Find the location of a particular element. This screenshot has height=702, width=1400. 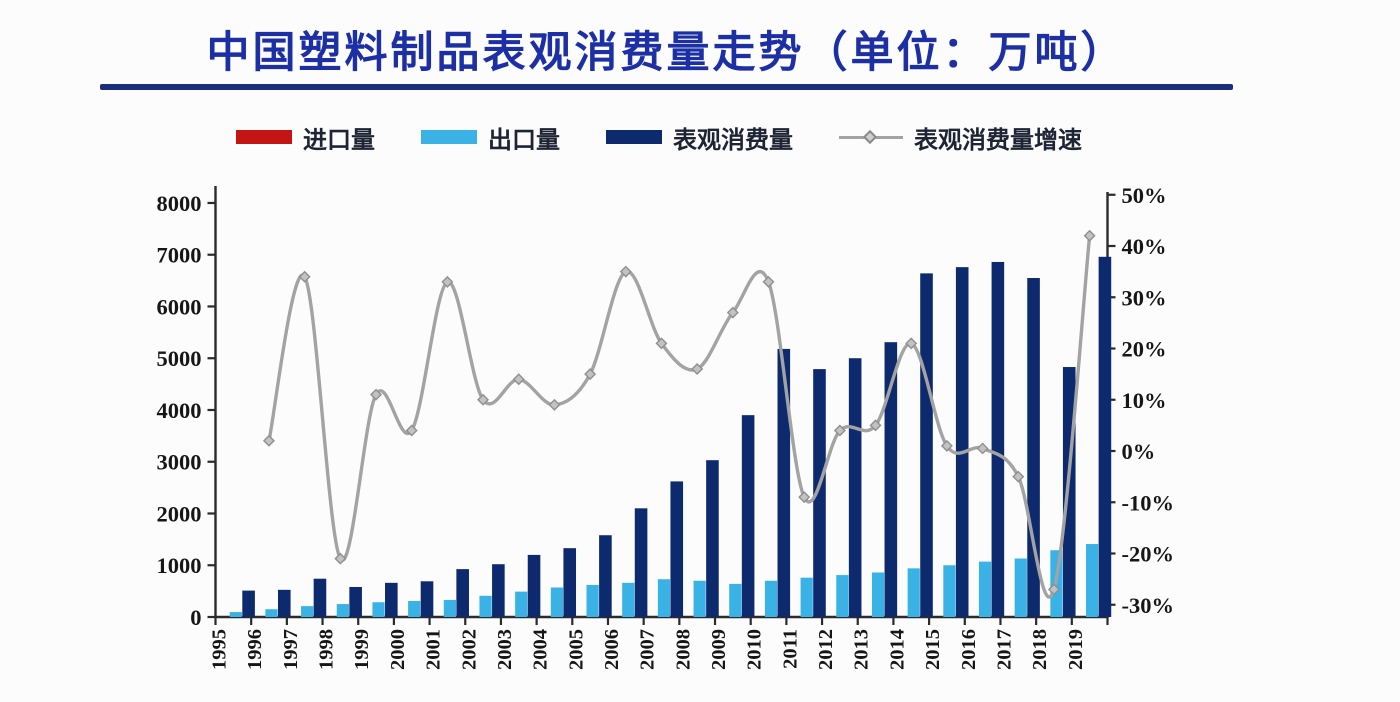

growth-marker-2000 is located at coordinates (411, 430).